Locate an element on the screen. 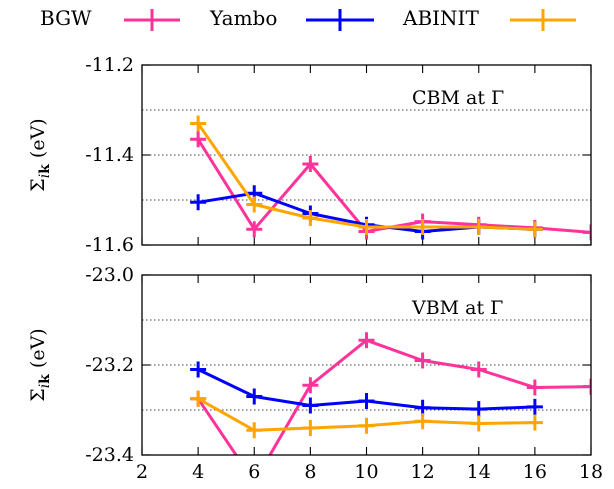 This screenshot has height=489, width=614. x-tick-label: 12 is located at coordinates (423, 472).